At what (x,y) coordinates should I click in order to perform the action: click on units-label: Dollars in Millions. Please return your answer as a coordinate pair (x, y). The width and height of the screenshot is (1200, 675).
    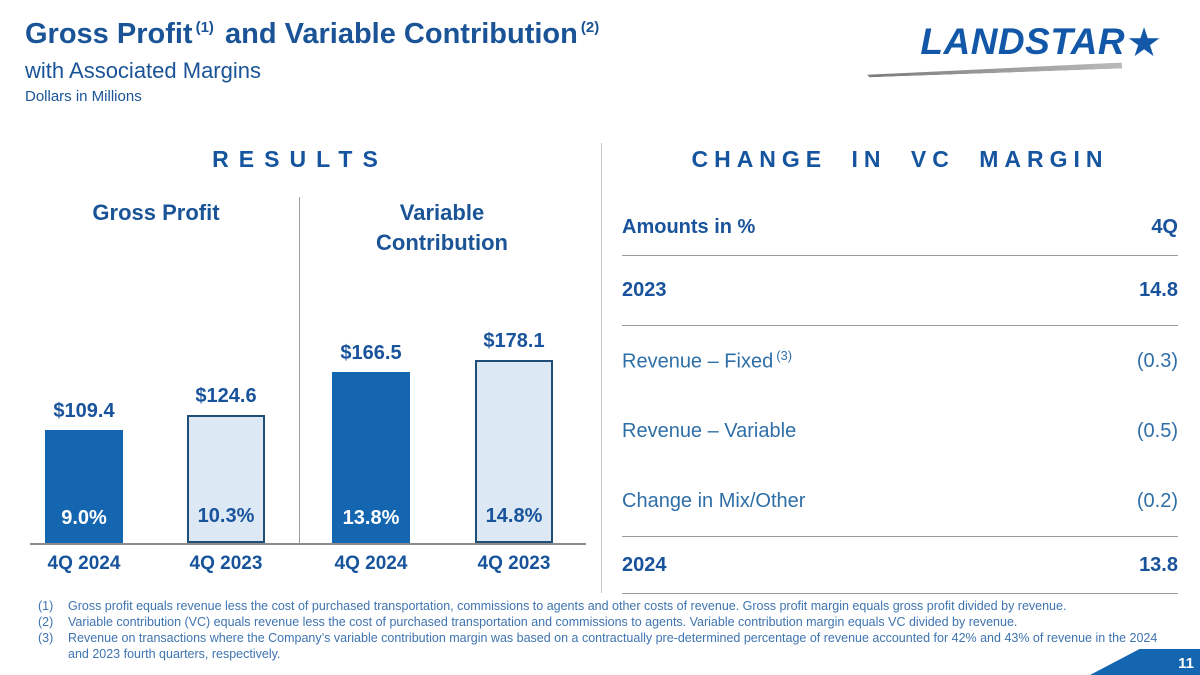
    Looking at the image, I should click on (83, 96).